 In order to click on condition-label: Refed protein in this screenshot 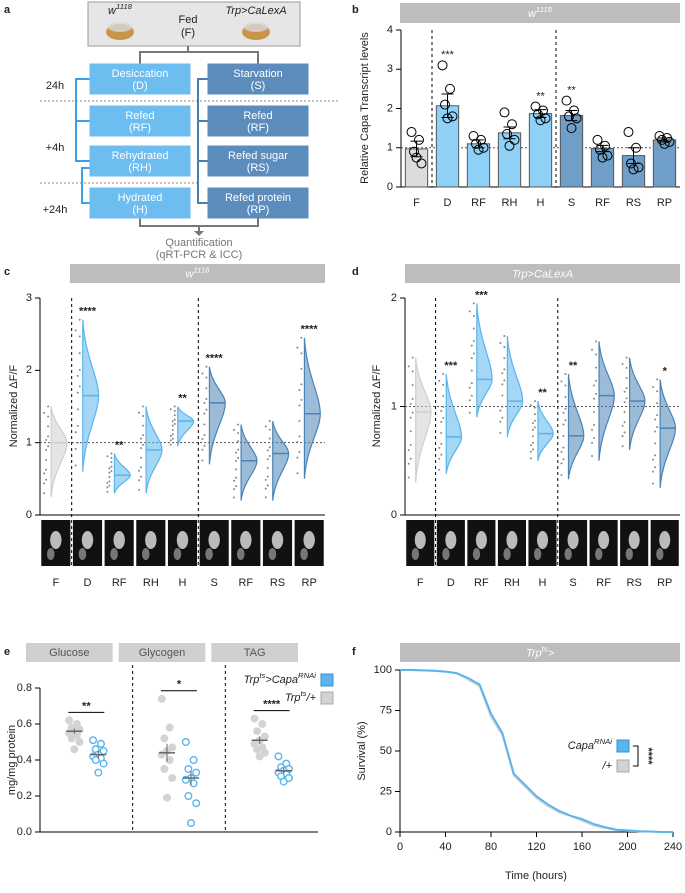, I will do `click(258, 198)`.